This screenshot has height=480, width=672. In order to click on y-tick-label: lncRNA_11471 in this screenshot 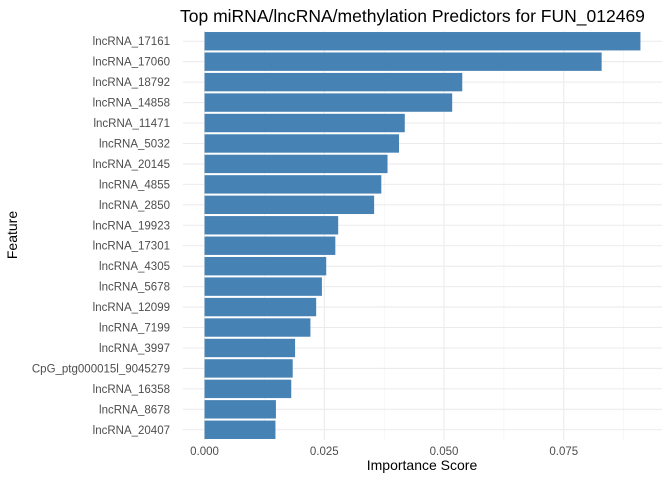, I will do `click(131, 124)`.